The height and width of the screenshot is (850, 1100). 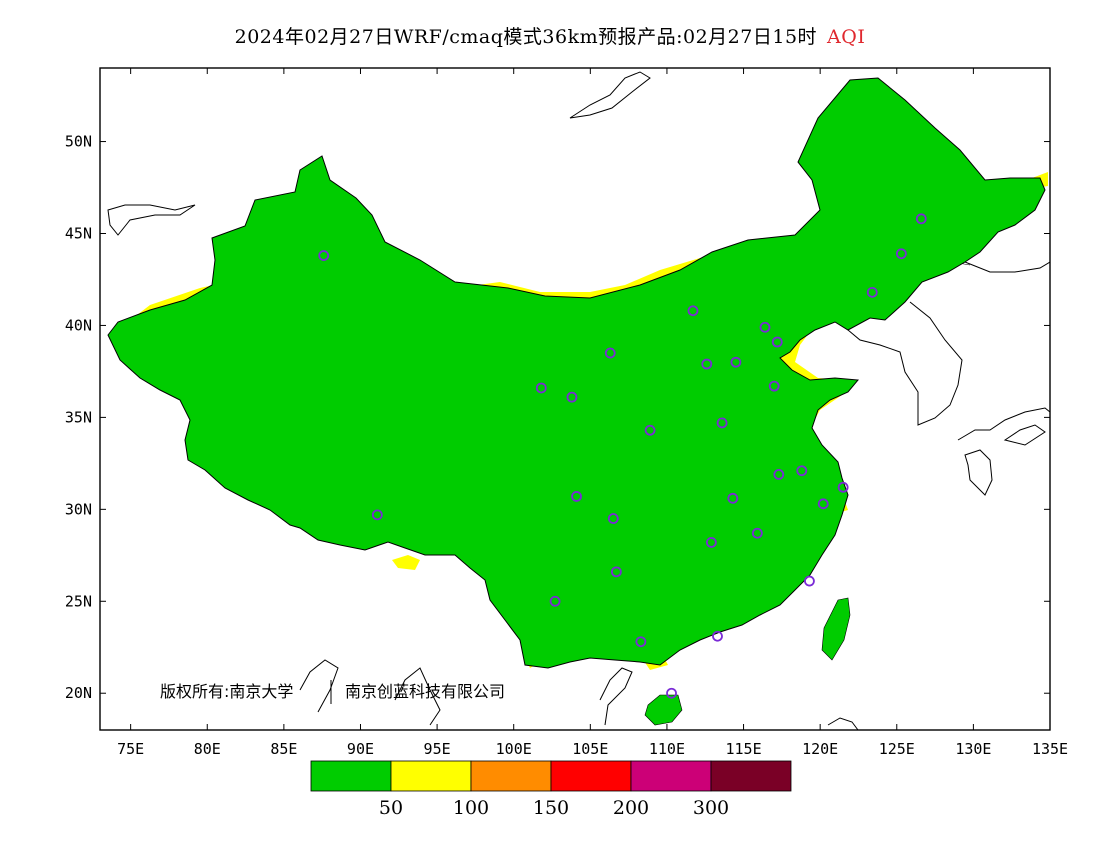 What do you see at coordinates (743, 749) in the screenshot?
I see `lon-tick-label: 115E` at bounding box center [743, 749].